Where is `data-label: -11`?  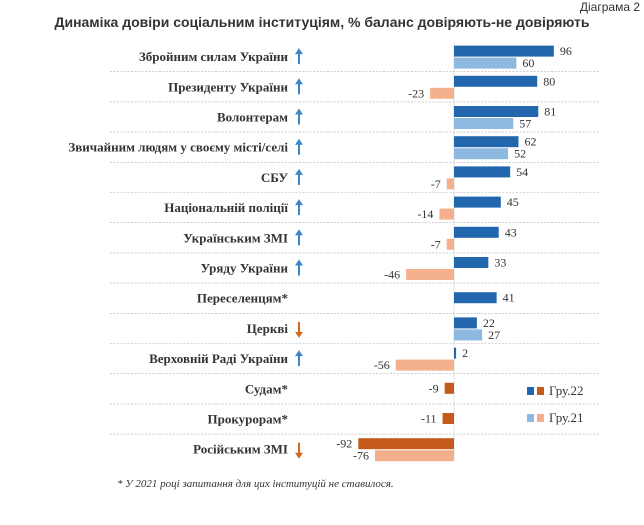 data-label: -11 is located at coordinates (429, 419).